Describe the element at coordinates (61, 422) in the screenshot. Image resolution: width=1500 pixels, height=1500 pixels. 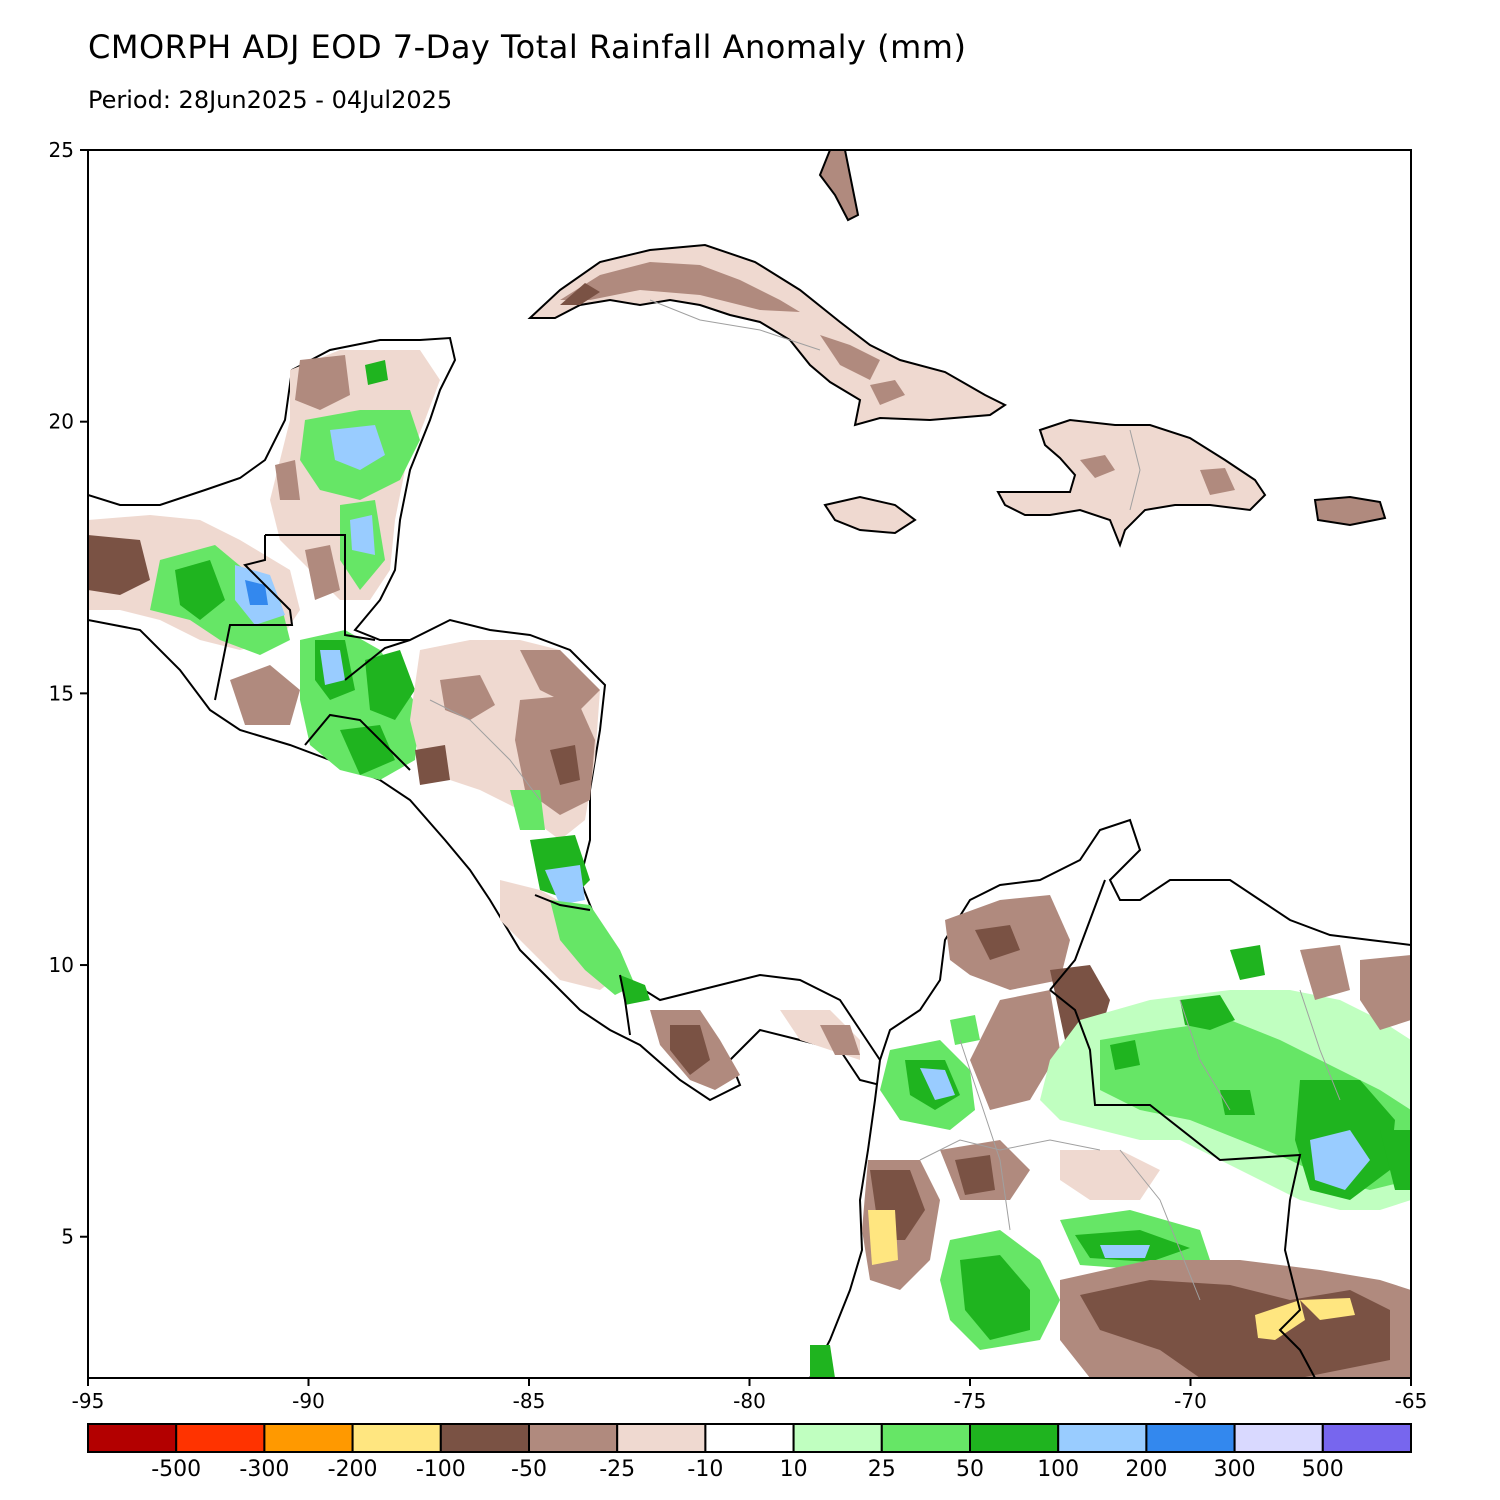
I see `y-tick-label: 20` at that location.